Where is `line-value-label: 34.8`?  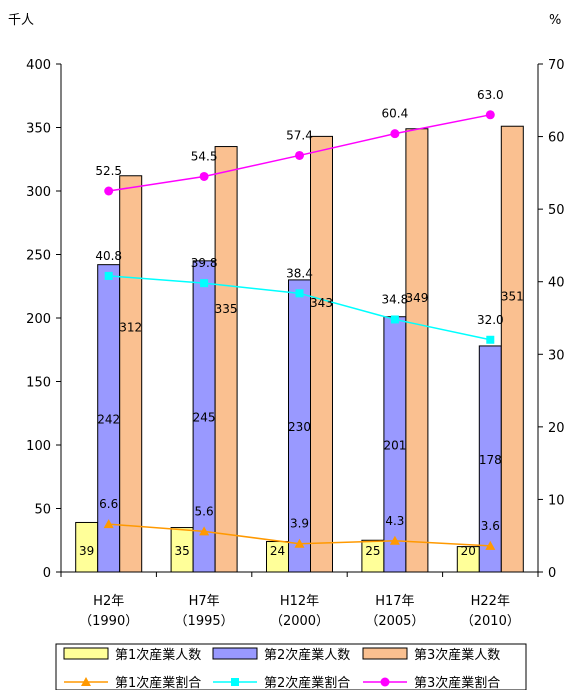
line-value-label: 34.8 is located at coordinates (395, 299).